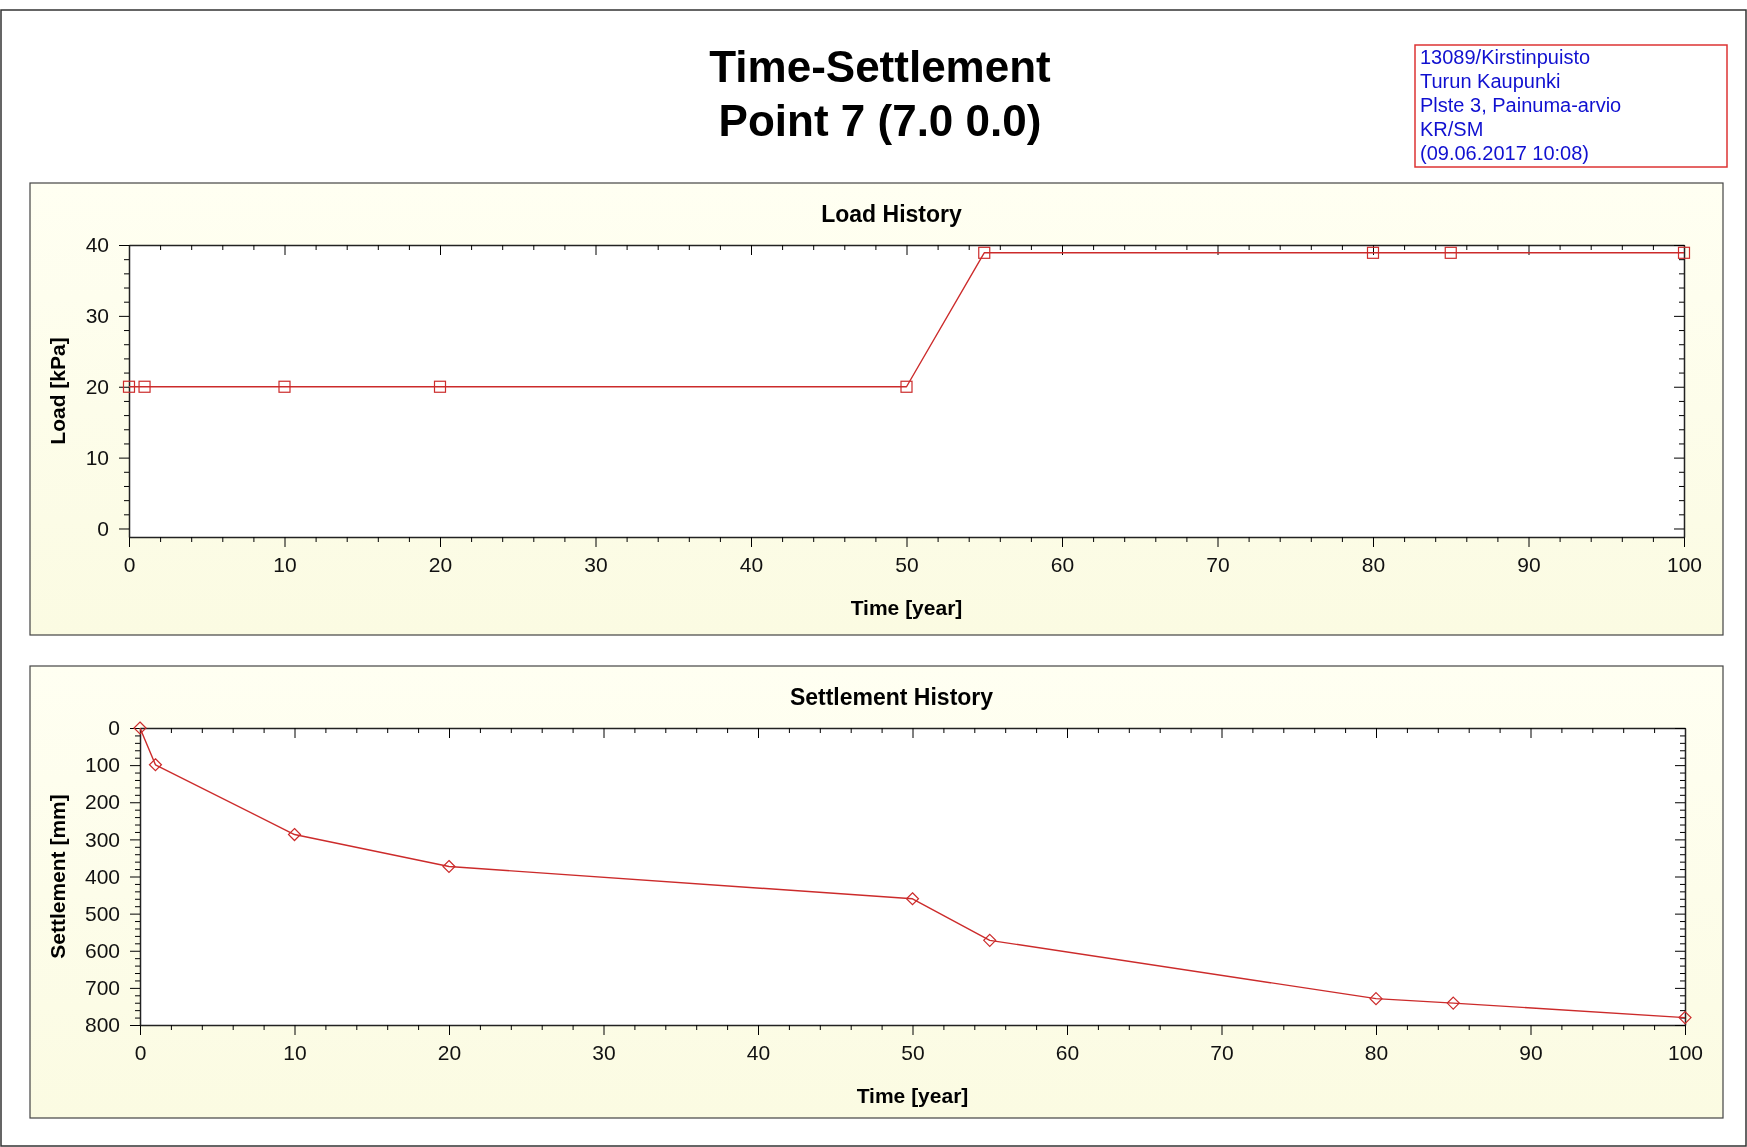 This screenshot has width=1747, height=1147. I want to click on y-tick-label: 500, so click(102, 913).